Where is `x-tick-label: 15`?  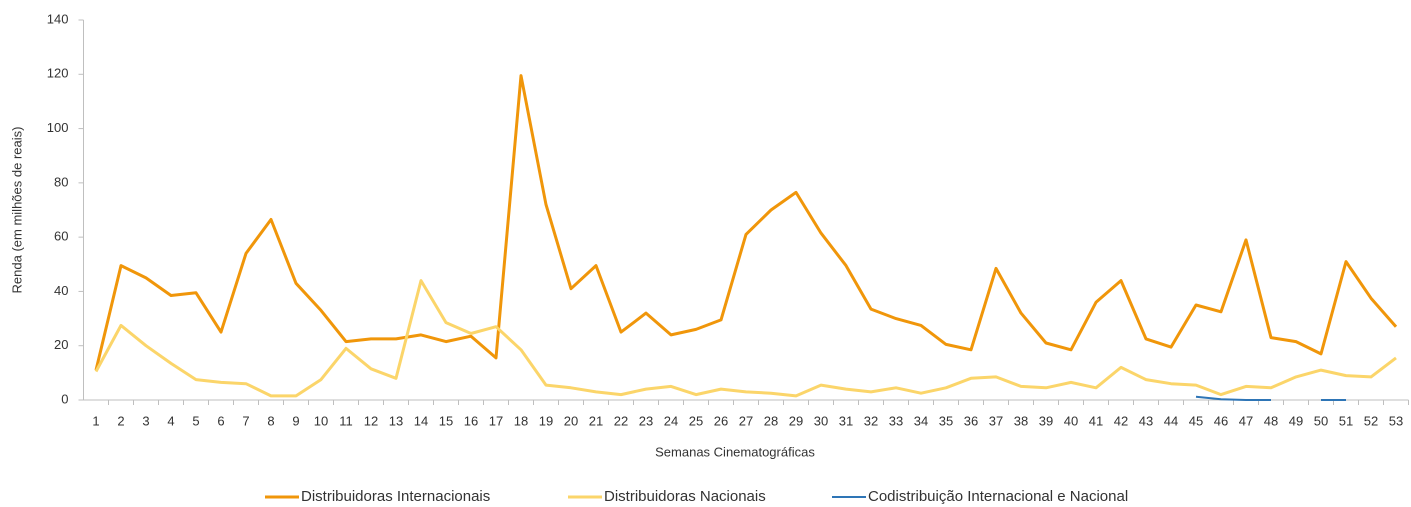
x-tick-label: 15 is located at coordinates (446, 420).